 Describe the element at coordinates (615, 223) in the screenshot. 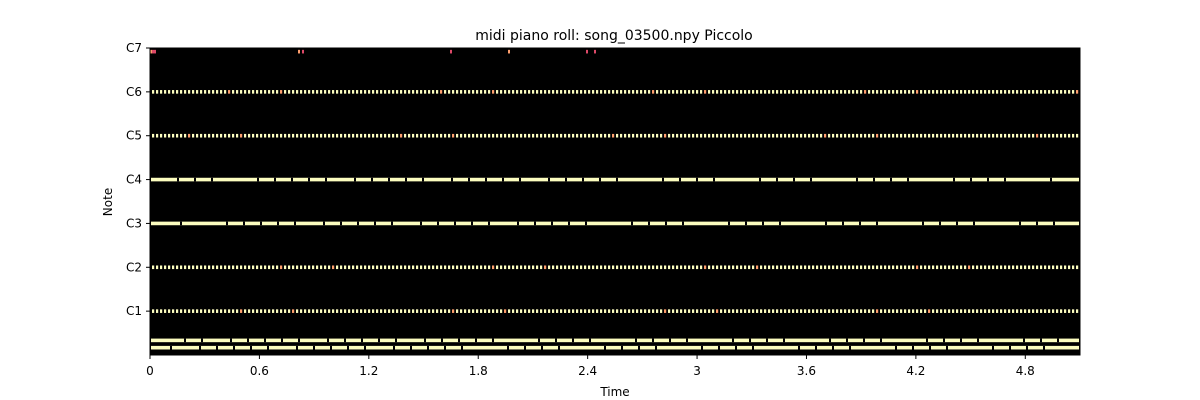

I see `note-bar` at that location.